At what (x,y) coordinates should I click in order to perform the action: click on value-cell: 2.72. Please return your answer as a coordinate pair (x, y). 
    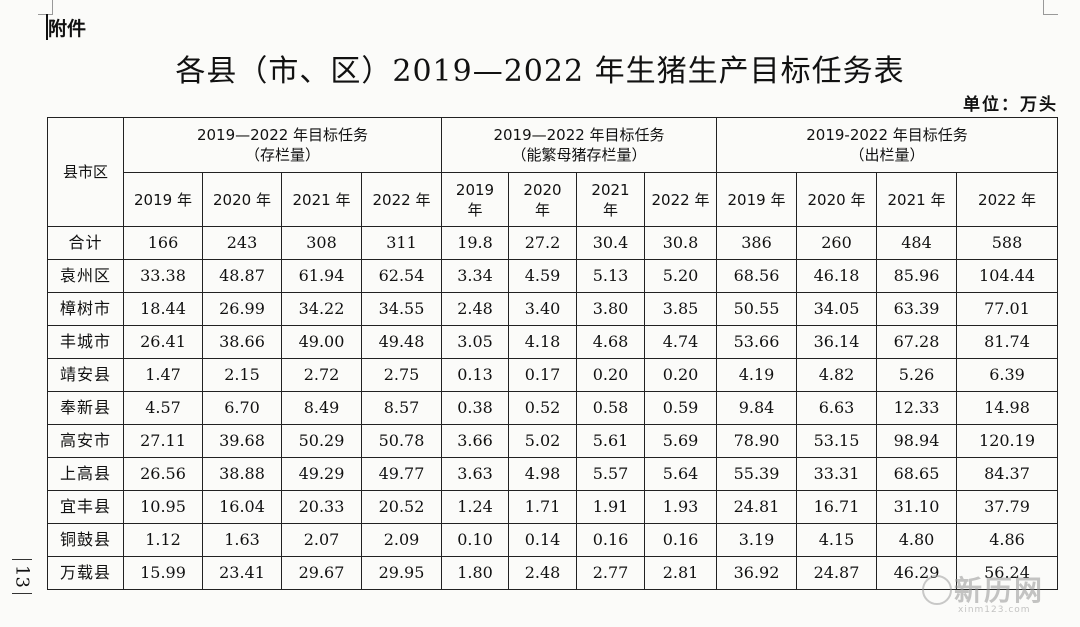
    Looking at the image, I should click on (321, 375).